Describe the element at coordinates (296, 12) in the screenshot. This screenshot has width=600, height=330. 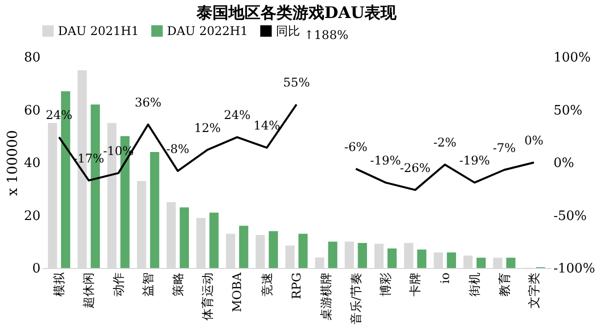
I see `chart-title: 泰国地区各类游戏DAU表现` at that location.